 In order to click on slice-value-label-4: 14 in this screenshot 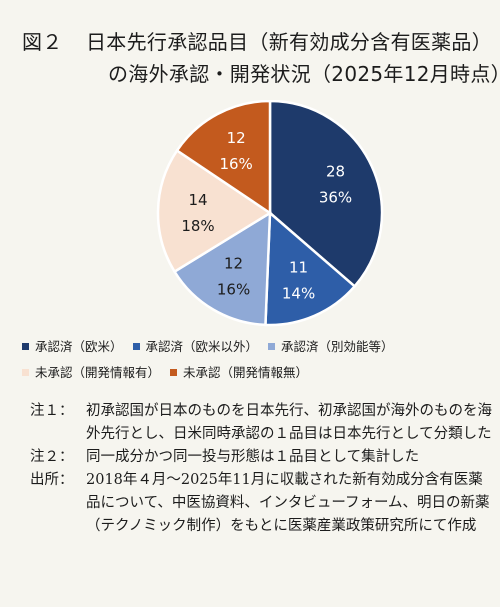, I will do `click(197, 200)`.